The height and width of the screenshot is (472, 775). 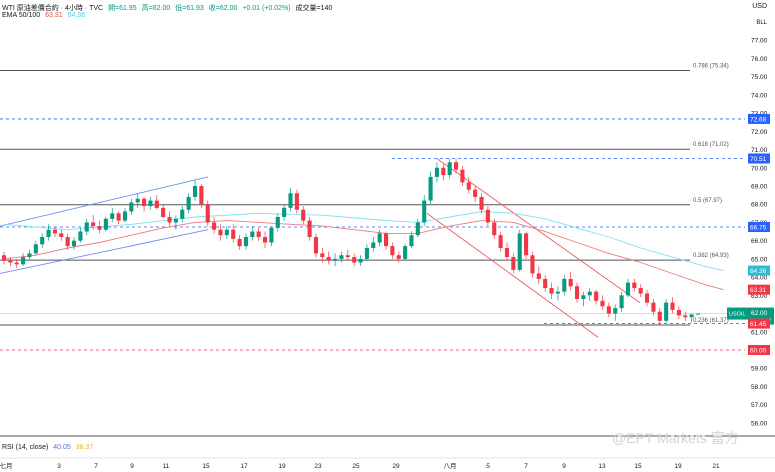 What do you see at coordinates (759, 296) in the screenshot?
I see `y-tick-label: 63.00` at bounding box center [759, 296].